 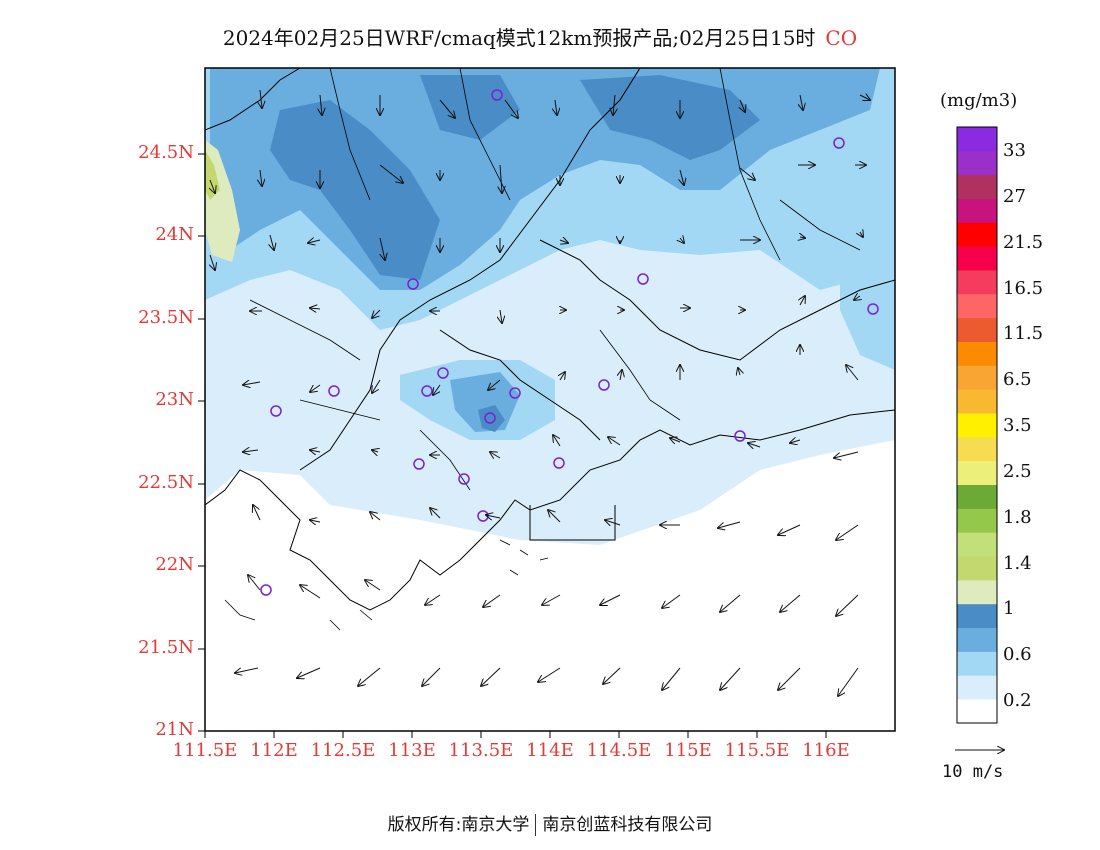 What do you see at coordinates (1009, 608) in the screenshot?
I see `legend-label: 1` at bounding box center [1009, 608].